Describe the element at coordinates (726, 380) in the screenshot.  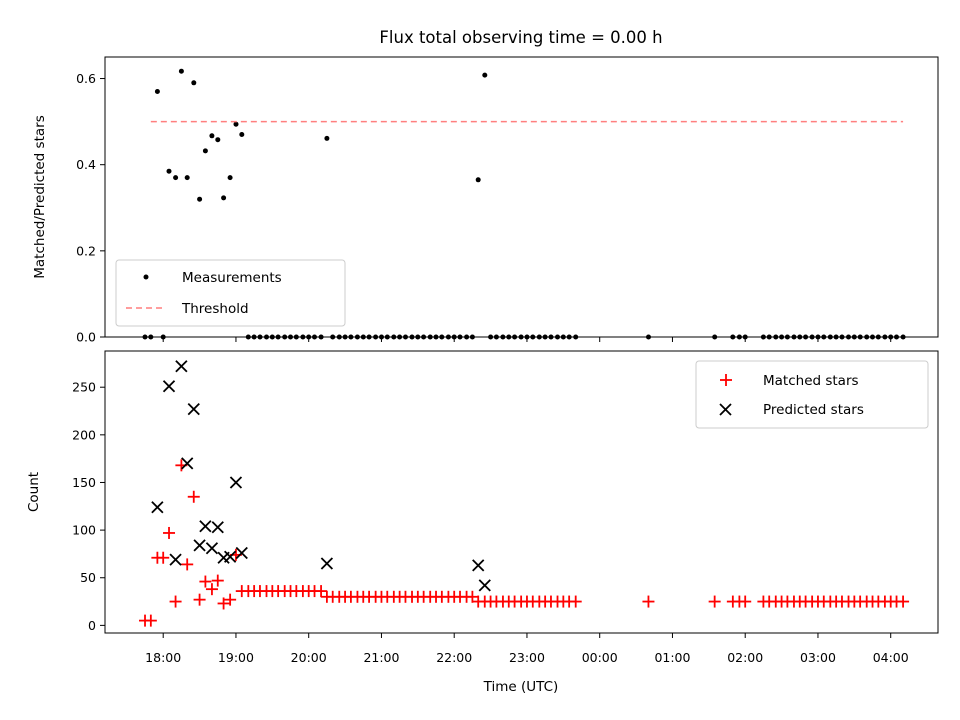
I see `legend-matched-marker` at that location.